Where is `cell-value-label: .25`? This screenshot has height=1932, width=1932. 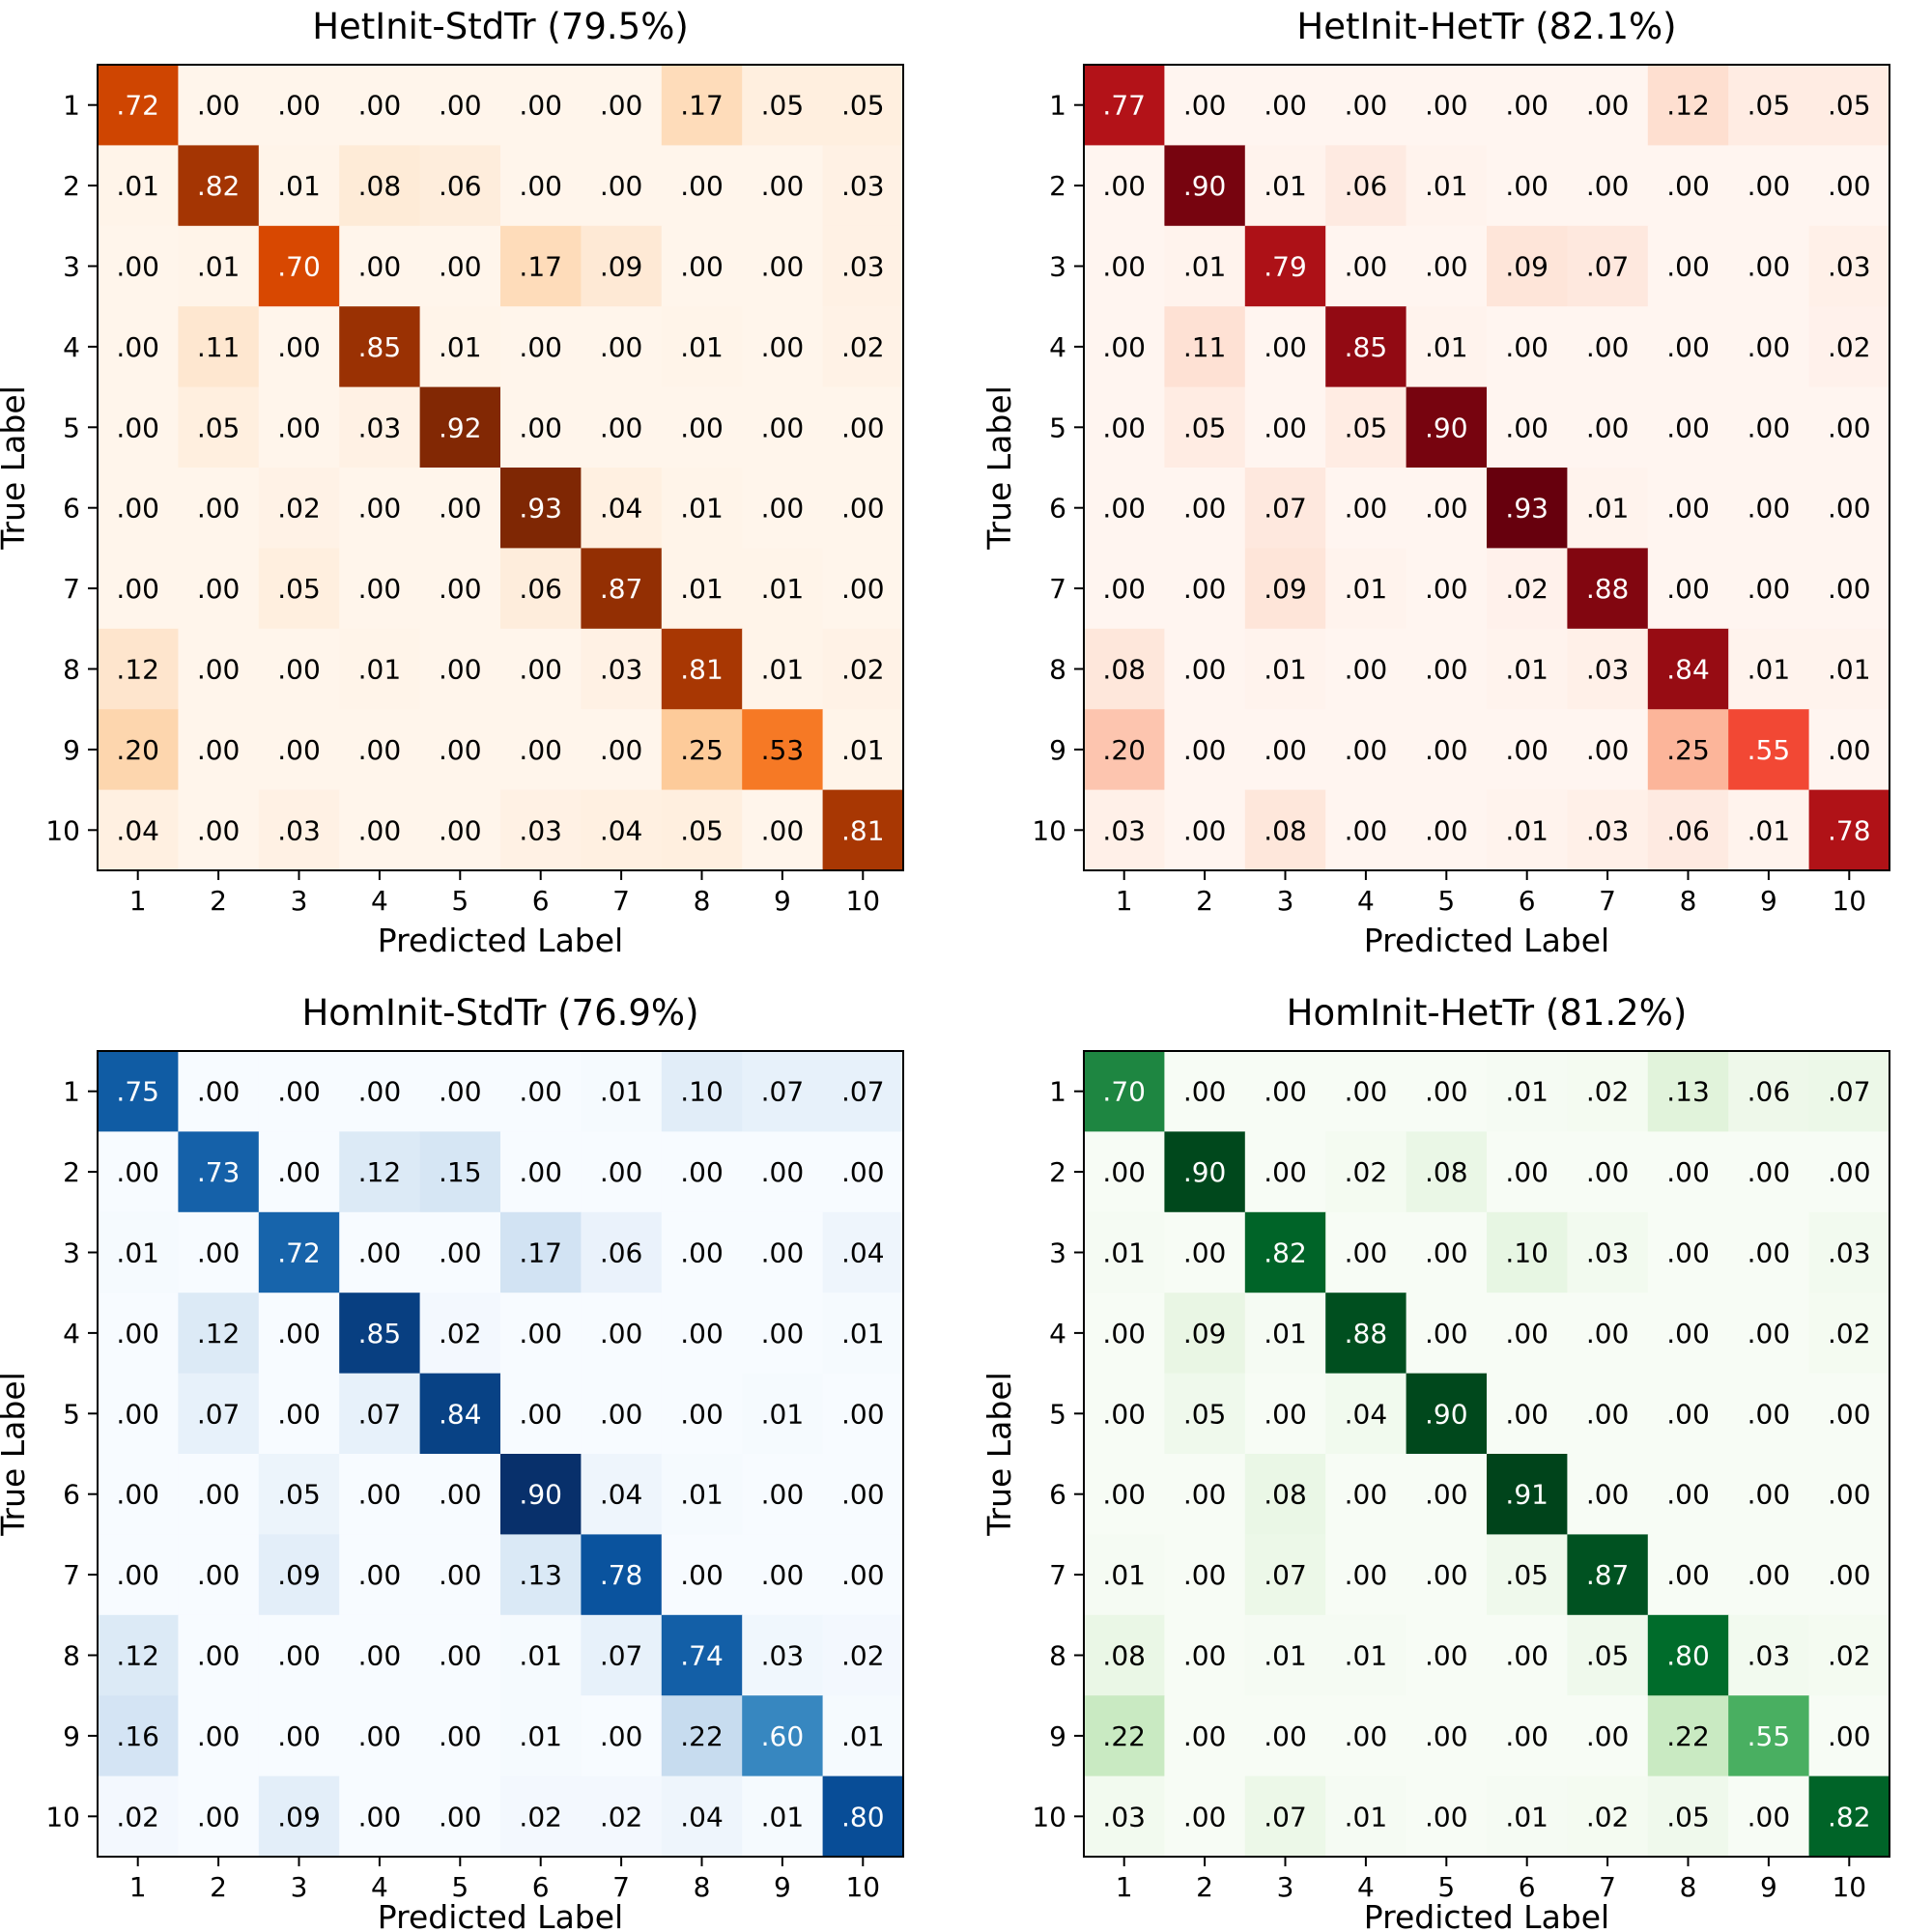
cell-value-label: .25 is located at coordinates (1688, 750).